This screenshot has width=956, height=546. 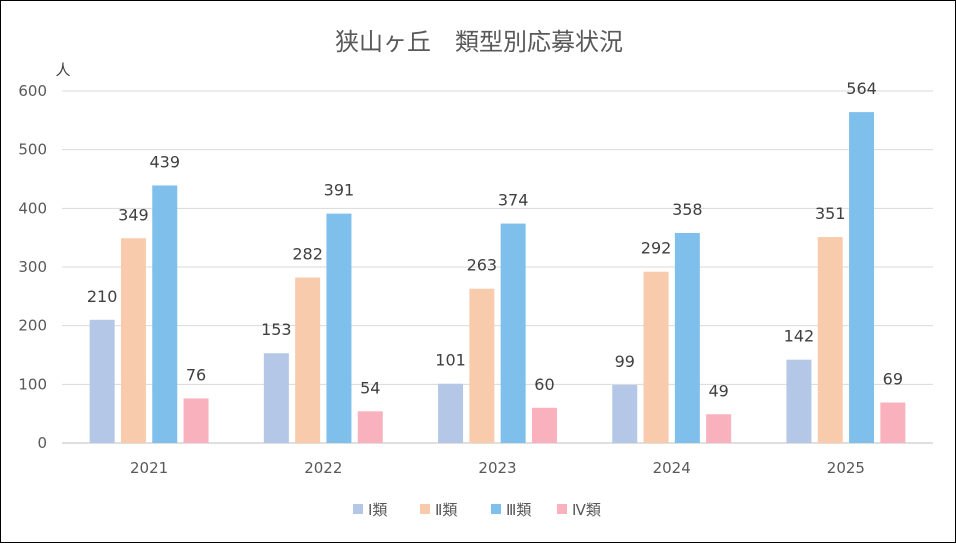 What do you see at coordinates (513, 200) in the screenshot?
I see `data-label: 374` at bounding box center [513, 200].